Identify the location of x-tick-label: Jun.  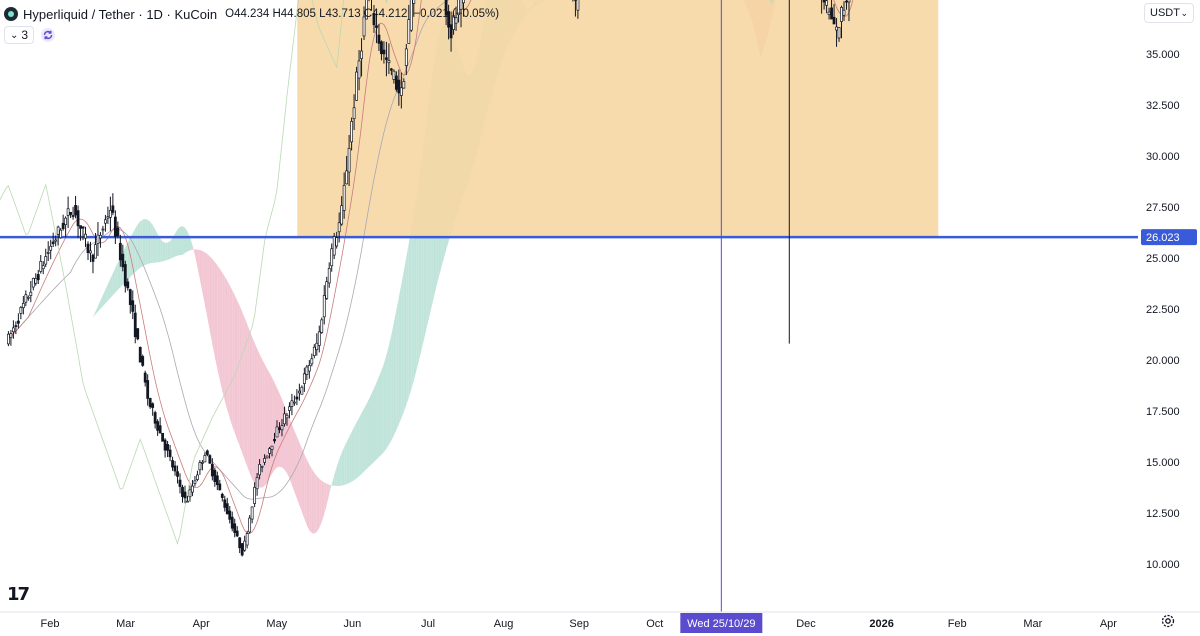
(353, 624).